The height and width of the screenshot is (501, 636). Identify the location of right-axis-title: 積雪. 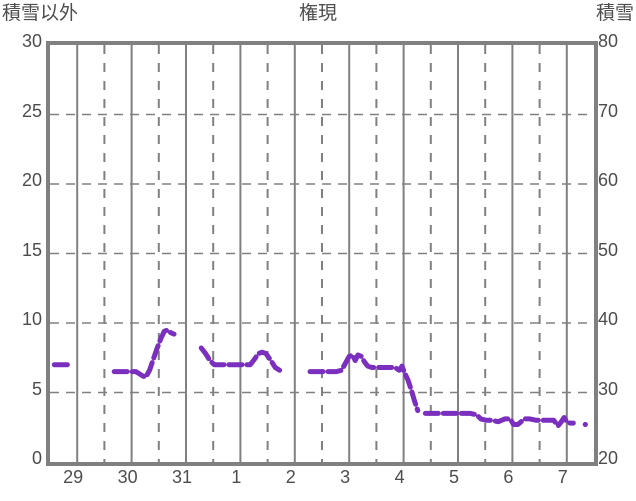
(614, 13).